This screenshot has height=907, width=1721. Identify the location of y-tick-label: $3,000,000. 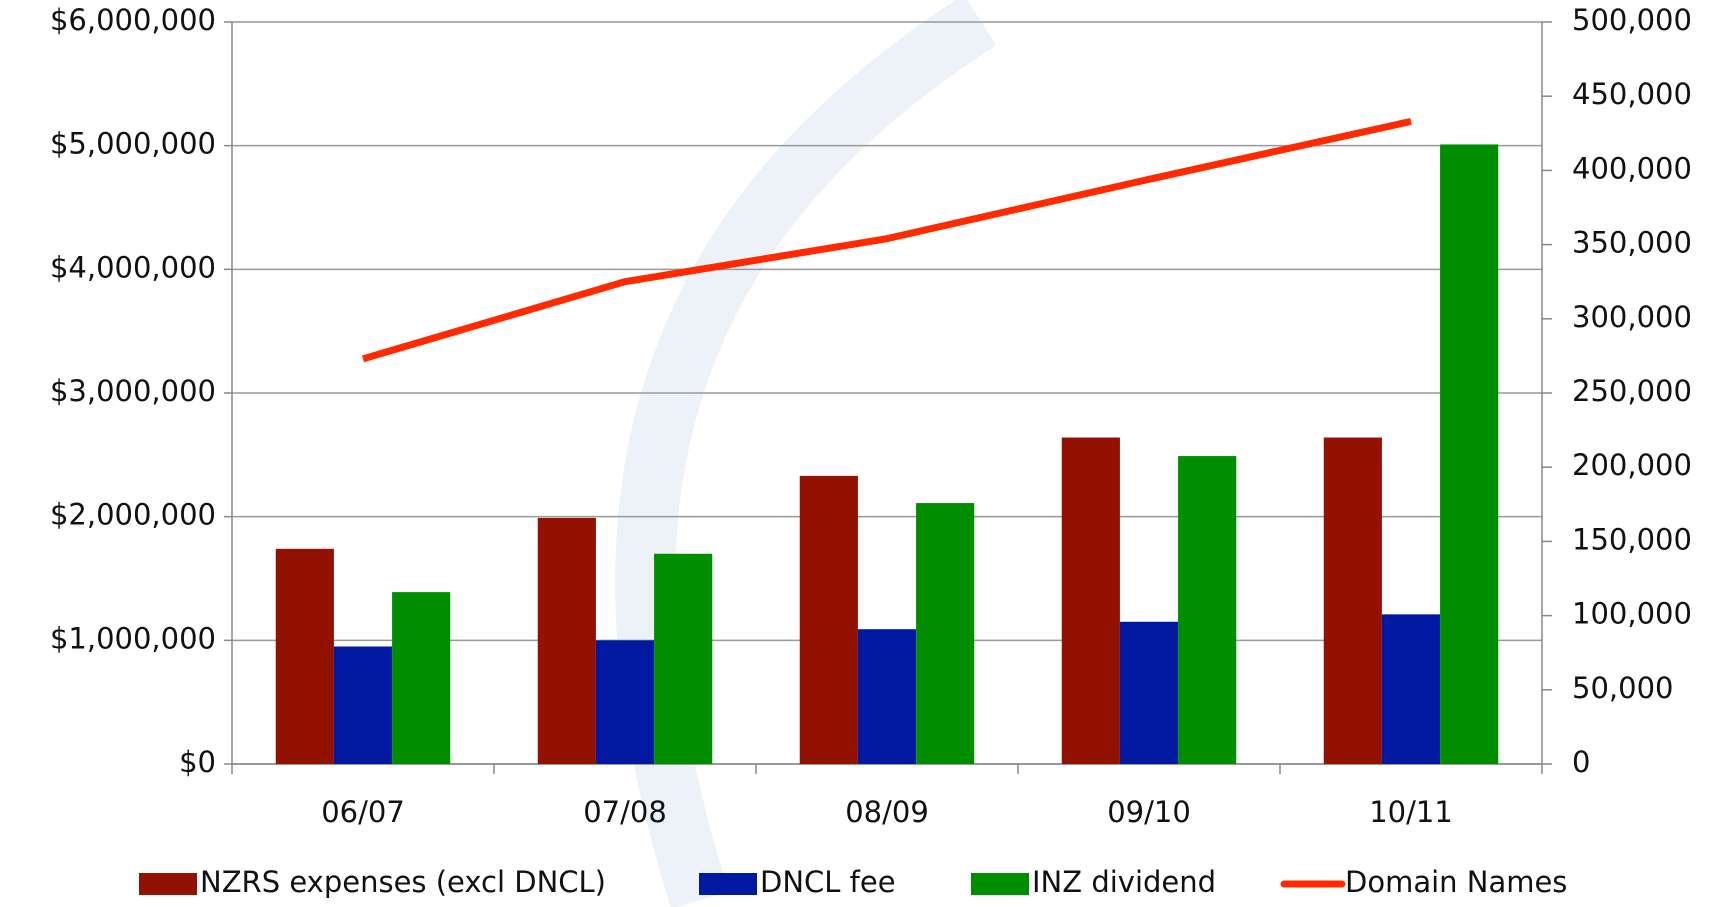
(133, 391).